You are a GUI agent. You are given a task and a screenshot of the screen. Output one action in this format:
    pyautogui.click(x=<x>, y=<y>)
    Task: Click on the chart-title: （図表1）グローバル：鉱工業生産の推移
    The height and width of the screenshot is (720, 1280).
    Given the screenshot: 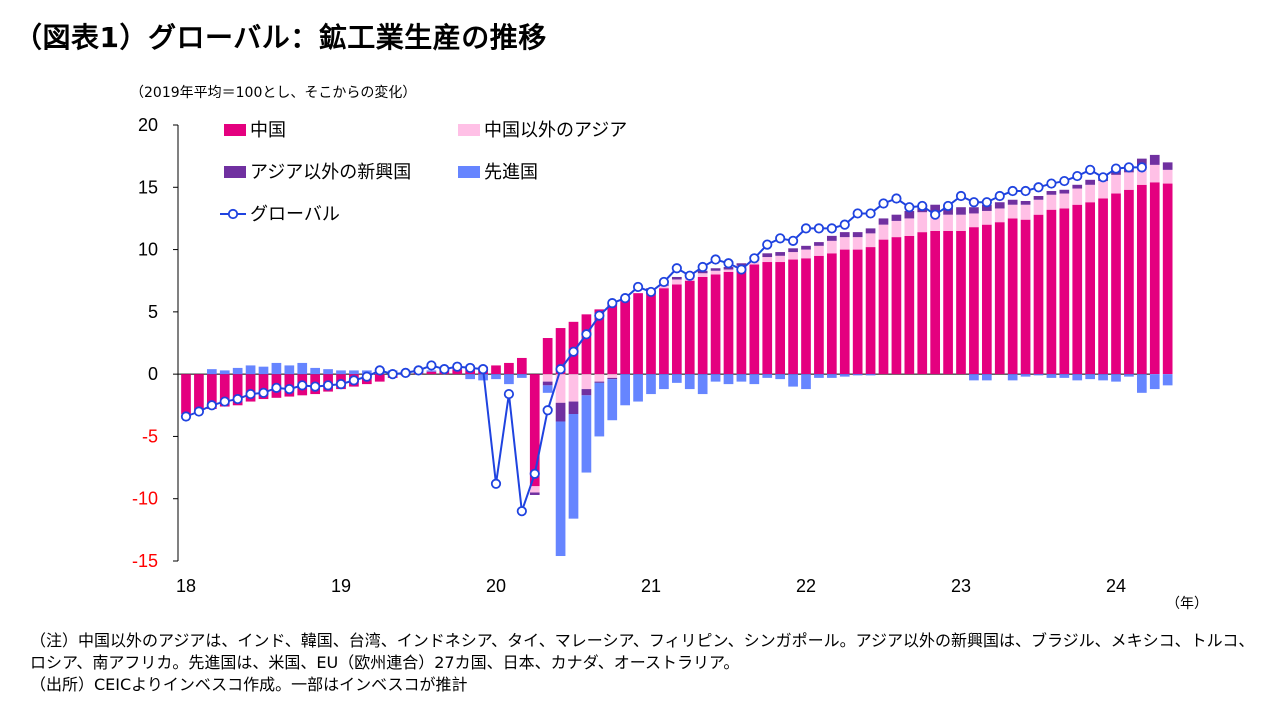 What is the action you would take?
    pyautogui.click(x=280, y=37)
    